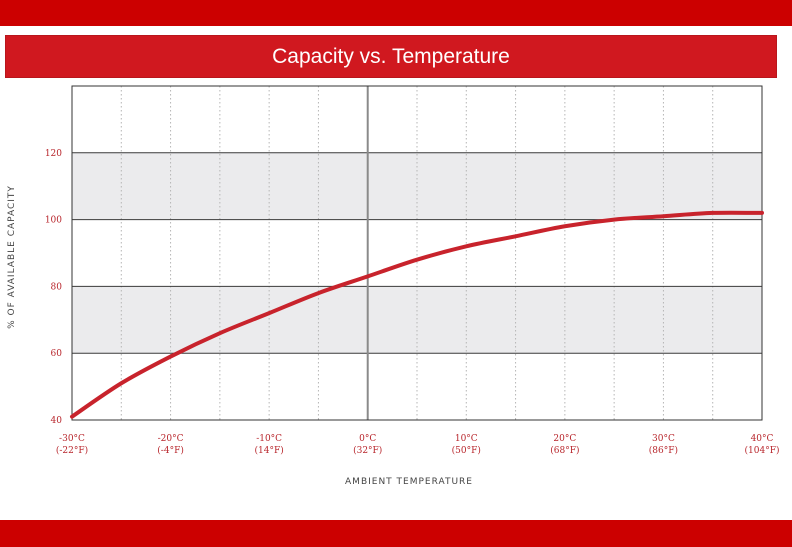 The height and width of the screenshot is (547, 792). What do you see at coordinates (72, 450) in the screenshot?
I see `x-tick-label-fahrenheit: (-22°F)` at bounding box center [72, 450].